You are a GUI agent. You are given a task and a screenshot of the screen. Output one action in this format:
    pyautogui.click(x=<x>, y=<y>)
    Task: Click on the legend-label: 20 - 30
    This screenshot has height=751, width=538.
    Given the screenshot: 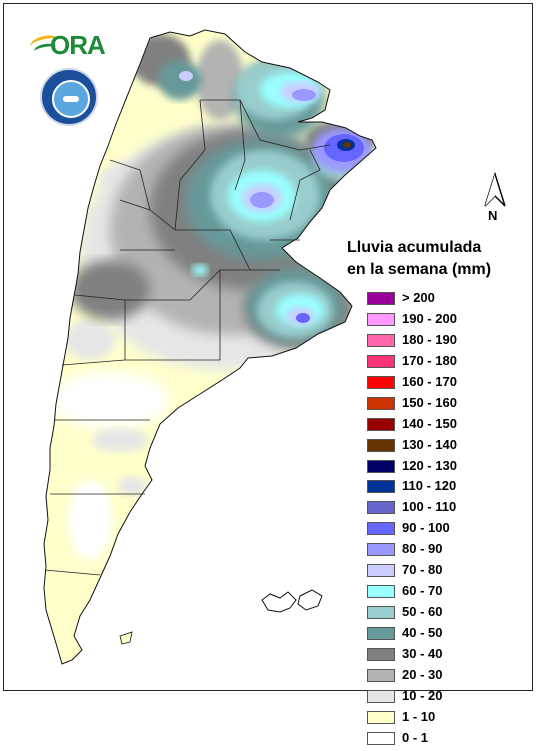 What is the action you would take?
    pyautogui.click(x=422, y=674)
    